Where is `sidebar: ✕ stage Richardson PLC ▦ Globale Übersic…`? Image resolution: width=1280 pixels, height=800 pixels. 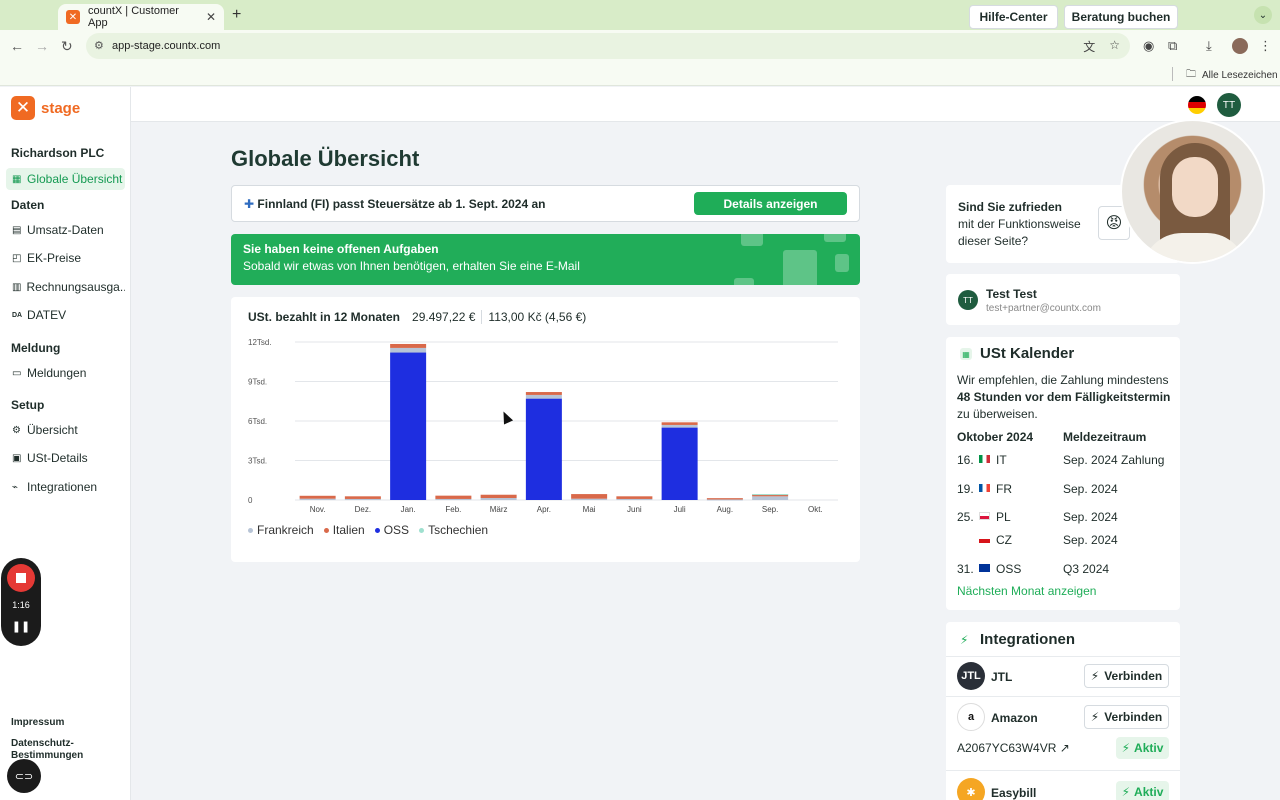 sidebar: ✕ stage Richardson PLC ▦ Globale Übersic… is located at coordinates (65, 443).